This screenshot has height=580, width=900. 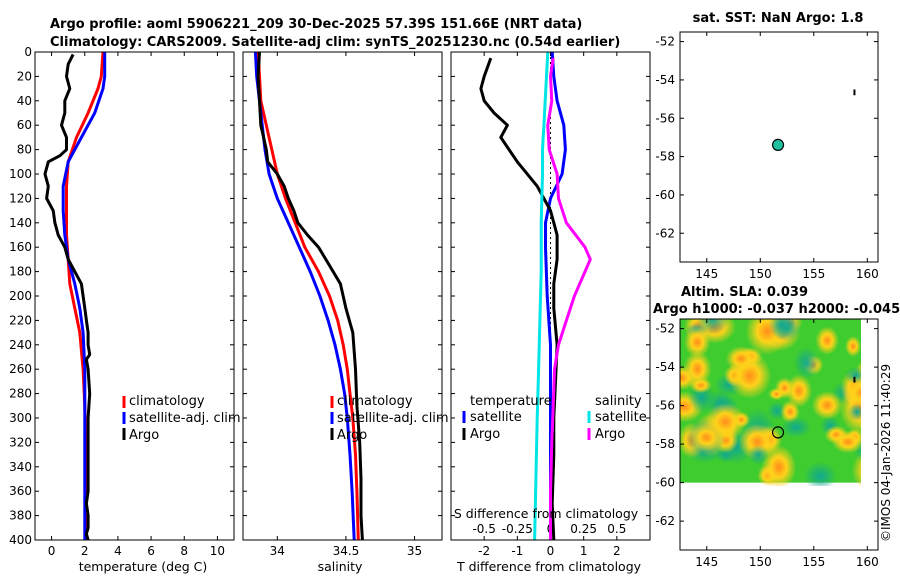 I want to click on legend-s-title: salinity, so click(x=618, y=401).